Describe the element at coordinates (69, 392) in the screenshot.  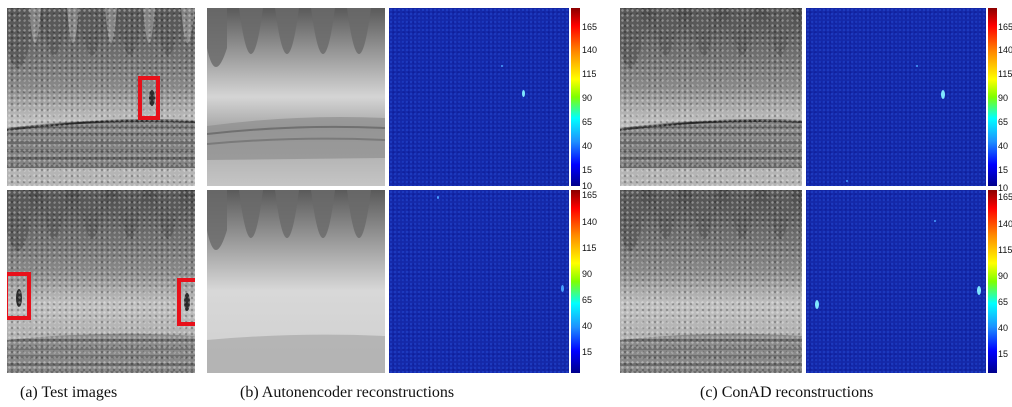
I see `caption-test-images: (a) Test images` at that location.